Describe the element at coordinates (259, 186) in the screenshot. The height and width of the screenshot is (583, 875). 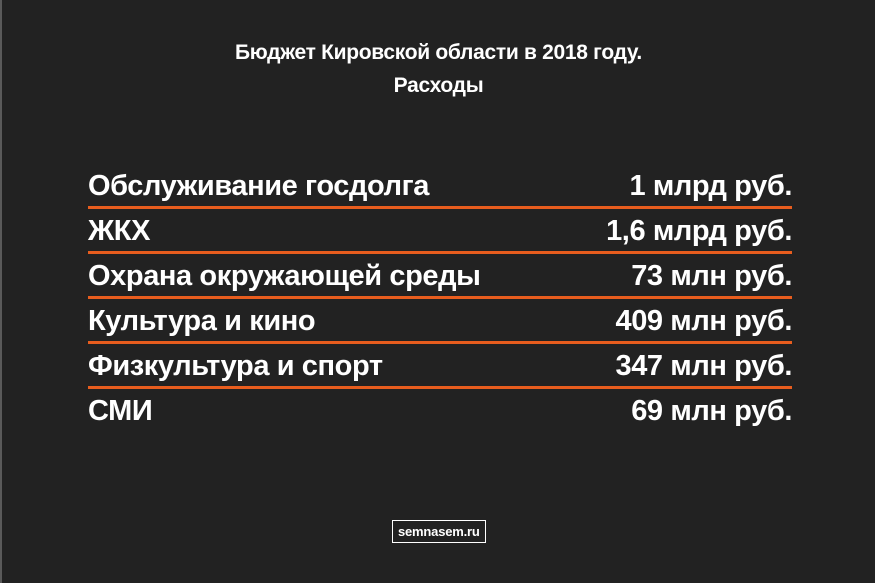
I see `expense-label: Обслуживание госдолга` at that location.